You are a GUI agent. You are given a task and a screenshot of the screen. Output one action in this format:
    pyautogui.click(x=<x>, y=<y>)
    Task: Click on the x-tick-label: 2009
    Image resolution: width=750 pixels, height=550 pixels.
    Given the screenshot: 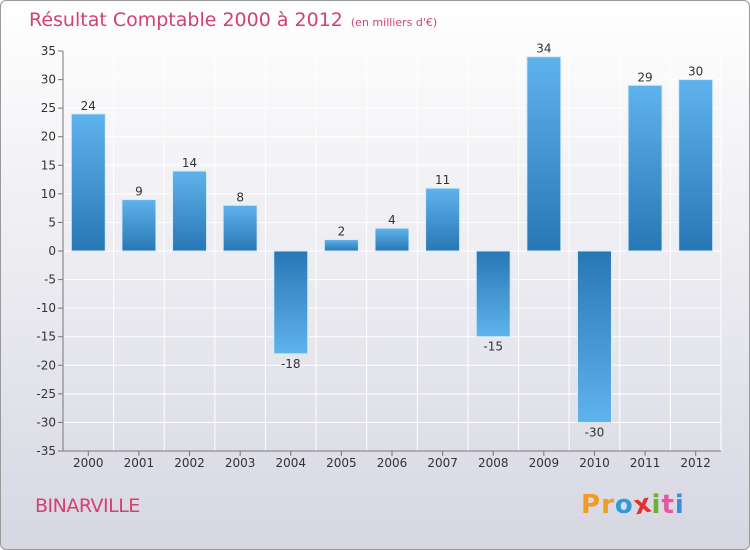 What is the action you would take?
    pyautogui.click(x=544, y=463)
    